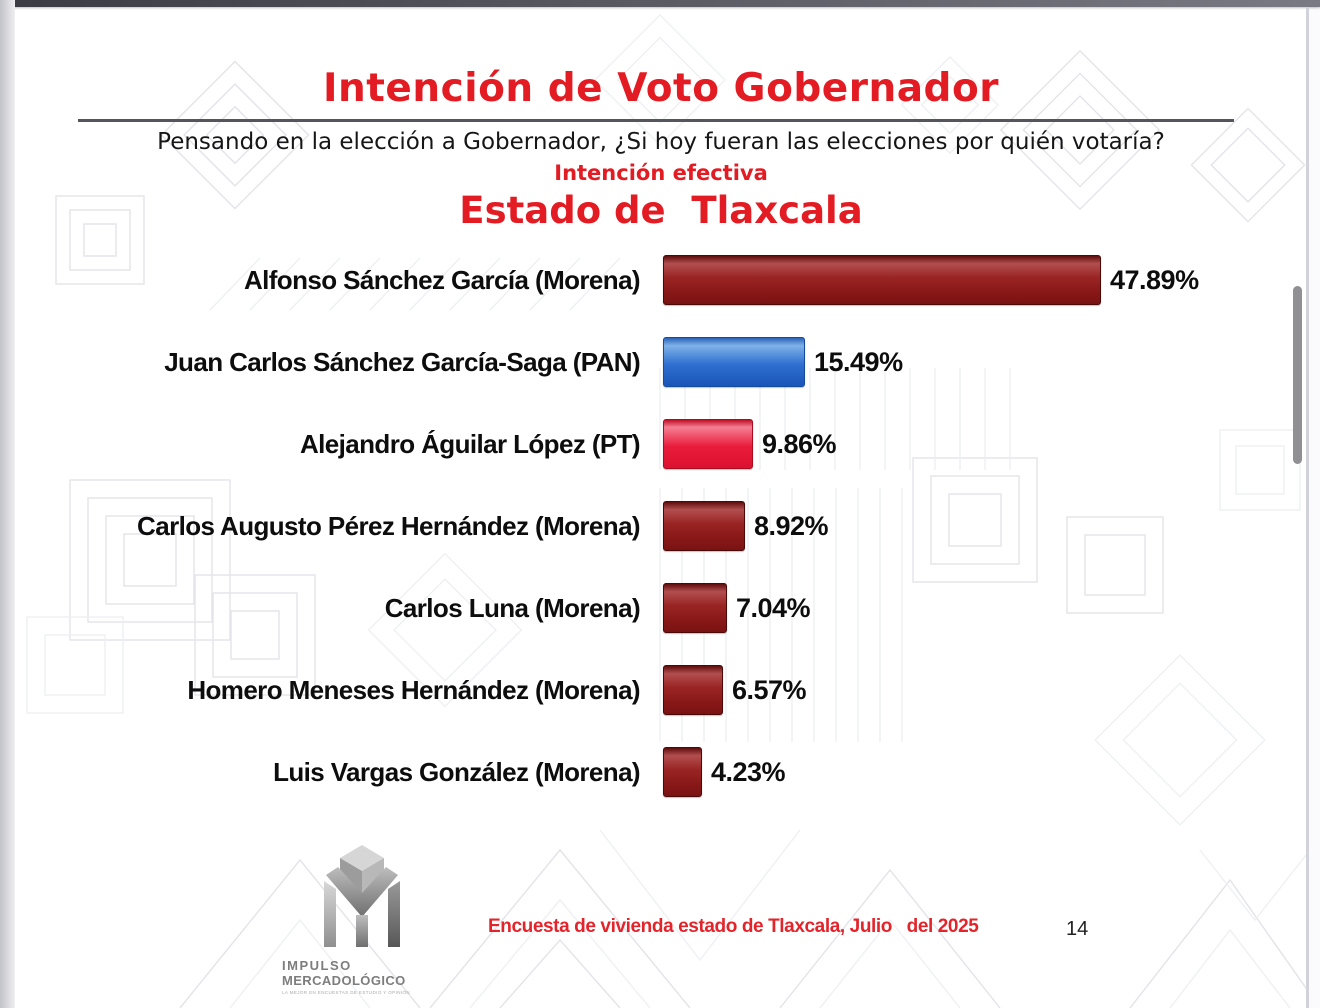 The width and height of the screenshot is (1320, 1008). Describe the element at coordinates (1154, 279) in the screenshot. I see `value-label: 47.89%` at that location.